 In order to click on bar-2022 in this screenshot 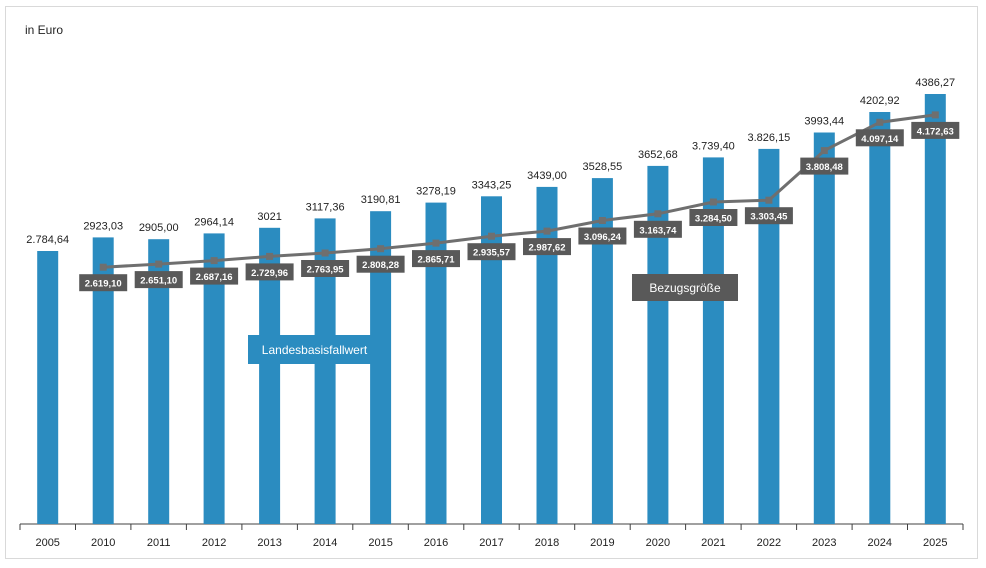, I will do `click(769, 336)`.